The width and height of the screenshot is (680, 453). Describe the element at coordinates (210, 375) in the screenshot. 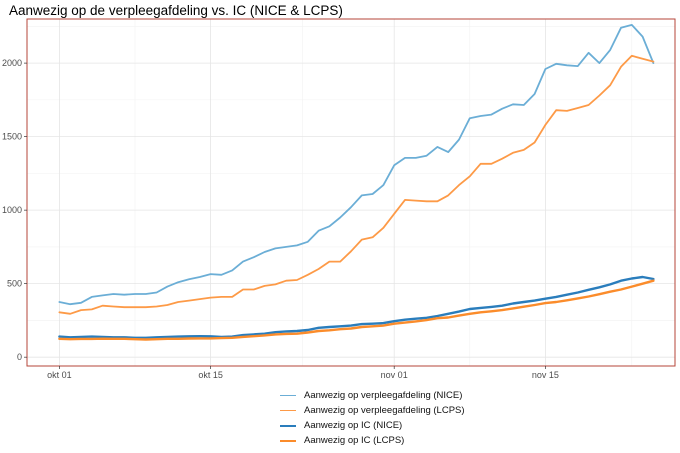

I see `x-tick-label: okt 15` at that location.